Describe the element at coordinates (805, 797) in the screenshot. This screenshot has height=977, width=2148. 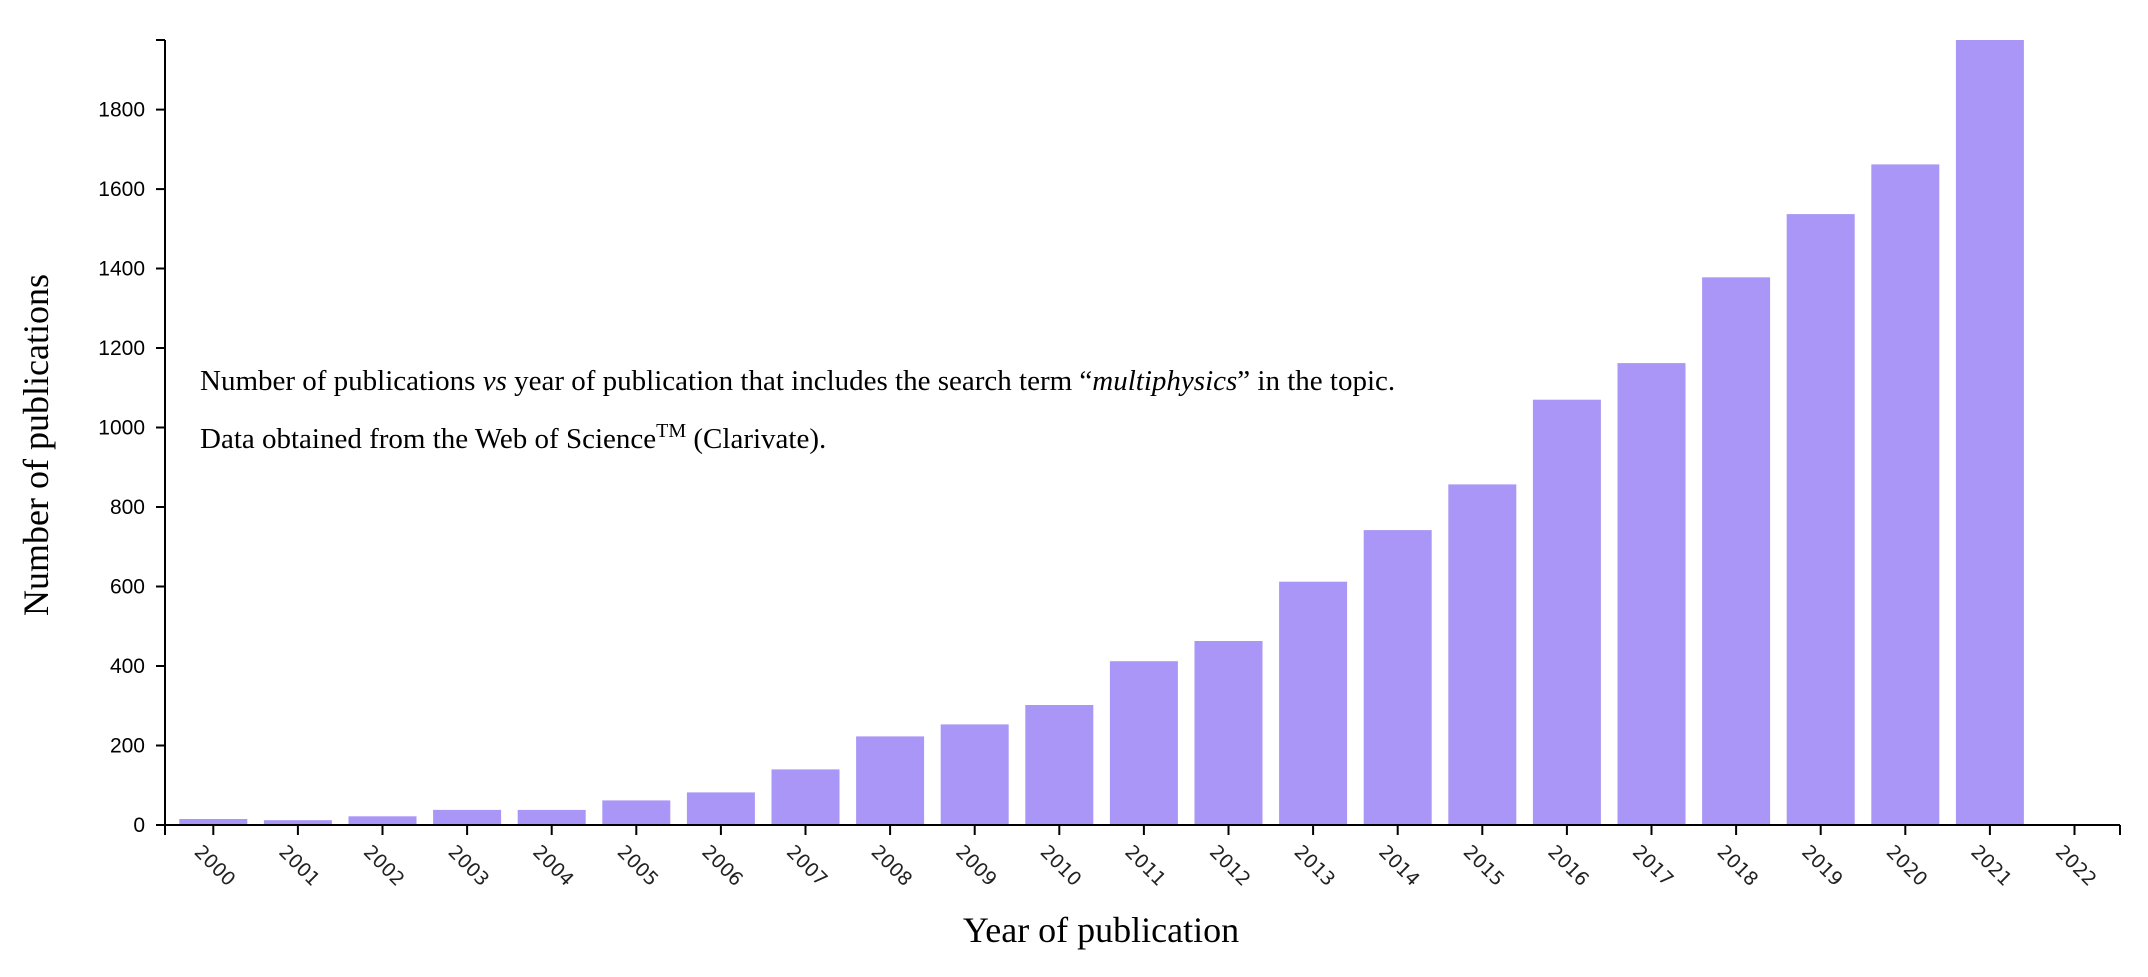
I see `bar-2007` at that location.